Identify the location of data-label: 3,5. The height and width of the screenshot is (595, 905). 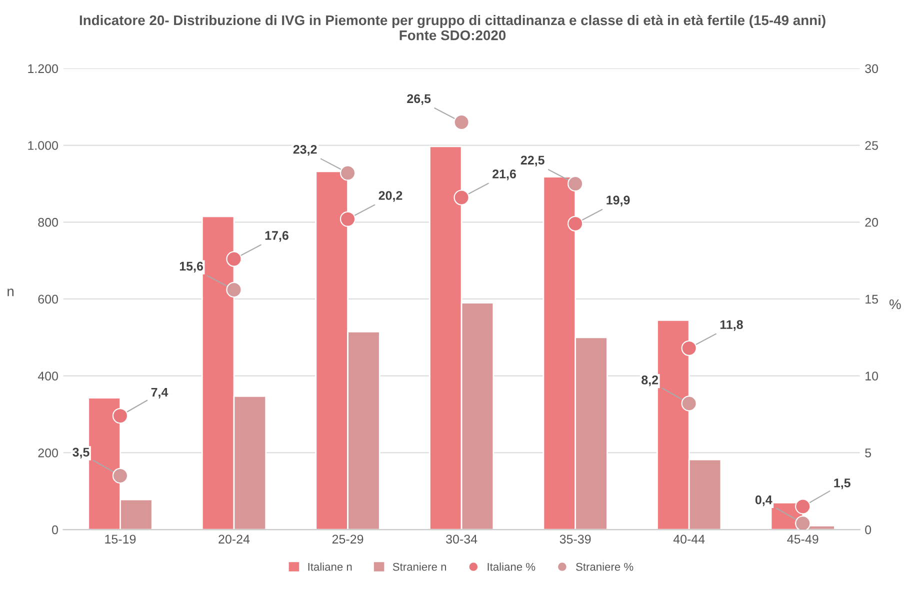
(81, 453).